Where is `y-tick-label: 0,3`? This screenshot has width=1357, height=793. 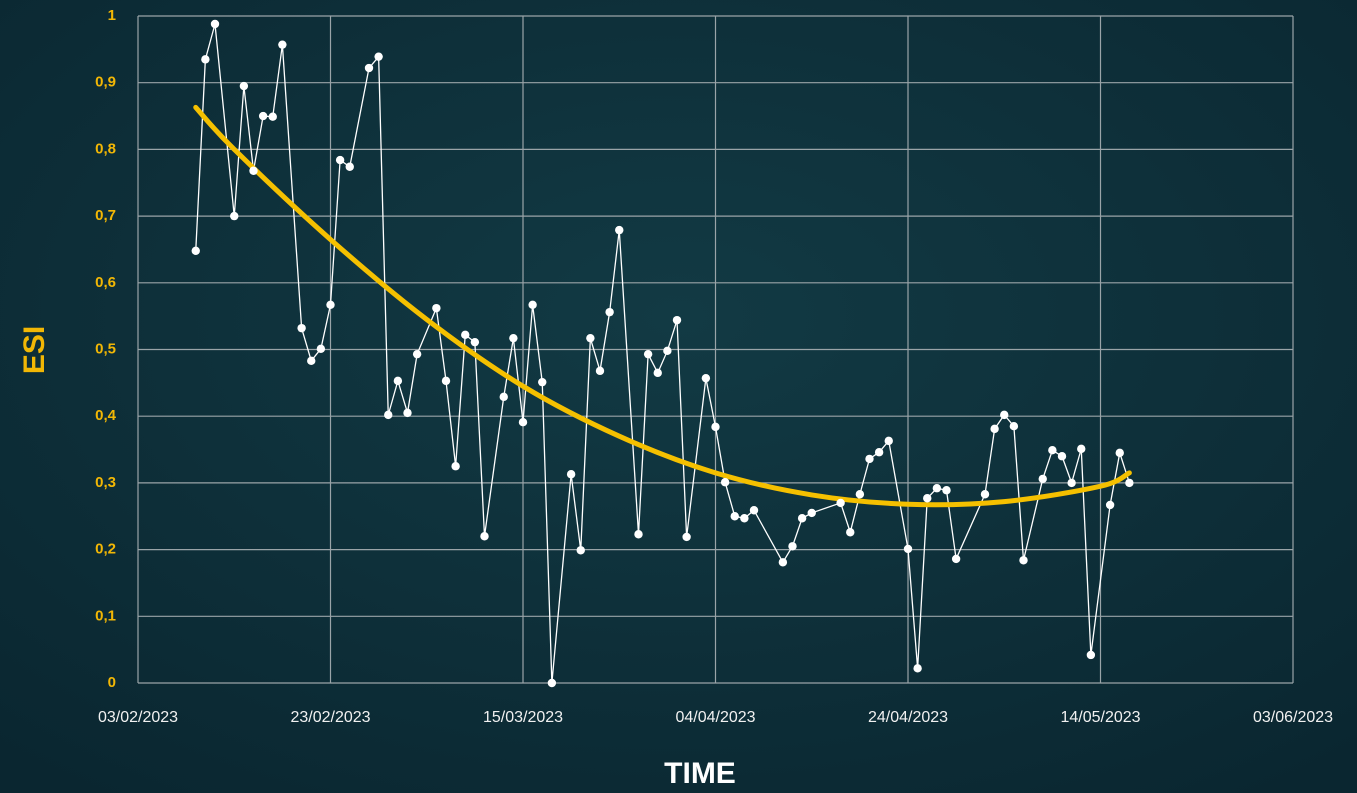 y-tick-label: 0,3 is located at coordinates (105, 482).